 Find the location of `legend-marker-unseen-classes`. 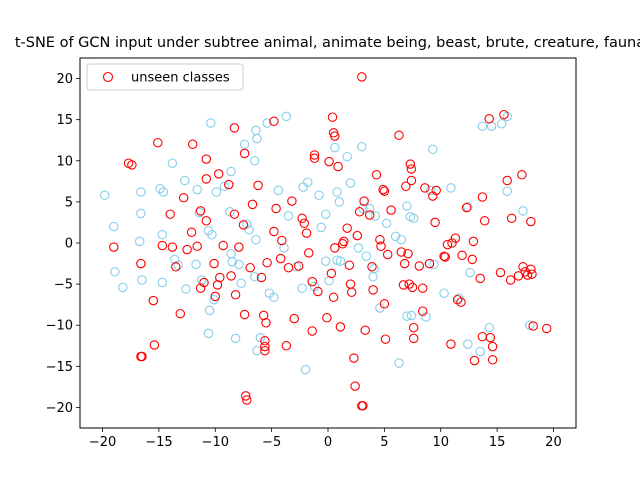

legend-marker-unseen-classes is located at coordinates (108, 77).